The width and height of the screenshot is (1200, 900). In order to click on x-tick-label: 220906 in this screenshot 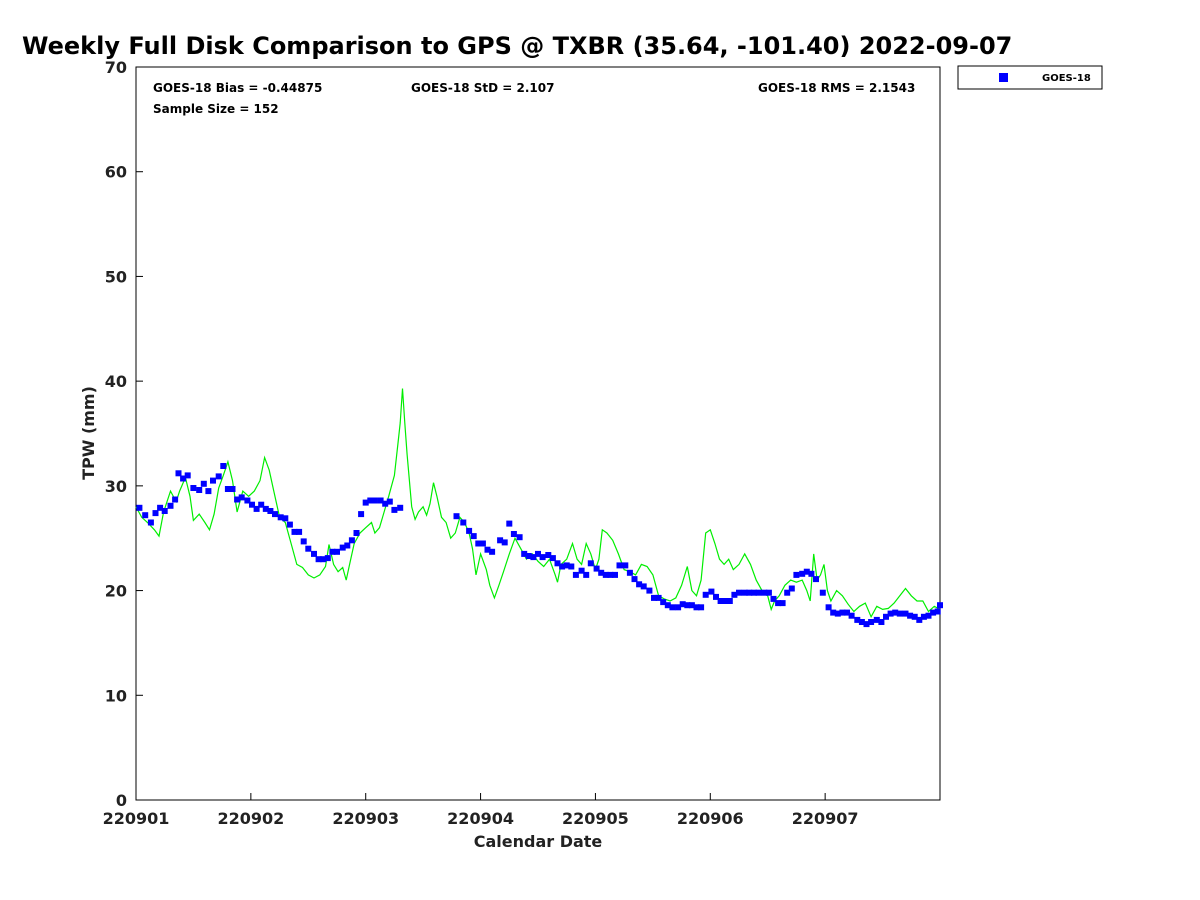, I will do `click(710, 818)`.